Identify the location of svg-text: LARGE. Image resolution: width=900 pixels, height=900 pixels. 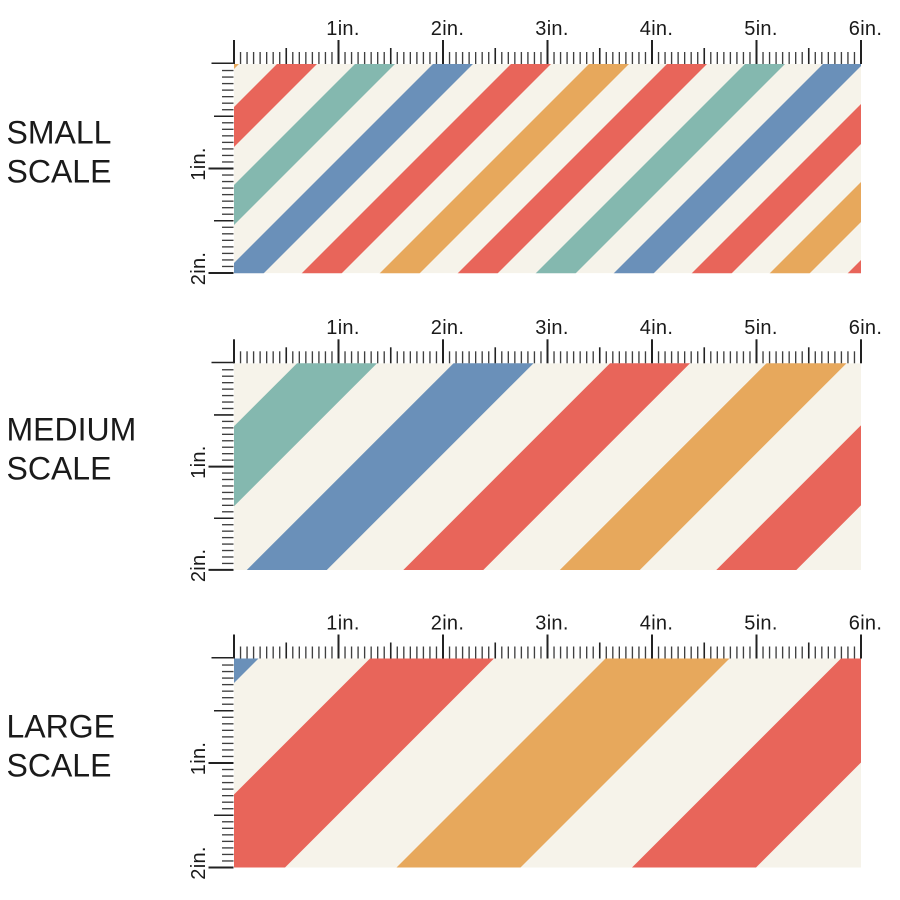
(61, 726).